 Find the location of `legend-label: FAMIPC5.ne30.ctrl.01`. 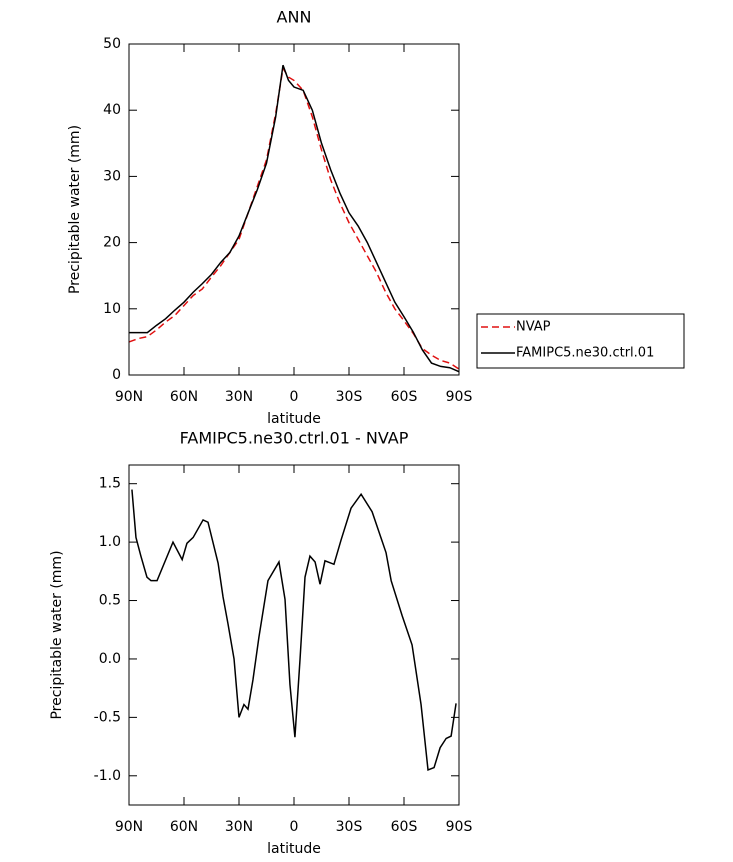

legend-label: FAMIPC5.ne30.ctrl.01 is located at coordinates (585, 353).